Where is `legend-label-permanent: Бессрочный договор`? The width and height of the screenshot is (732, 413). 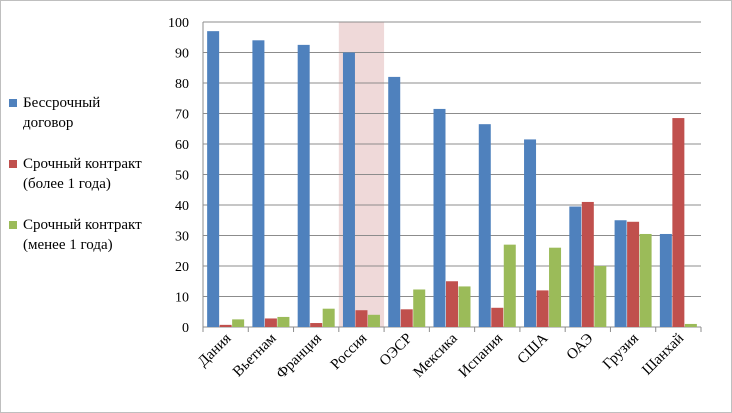
legend-label-permanent: Бессрочный договор is located at coordinates (62, 113).